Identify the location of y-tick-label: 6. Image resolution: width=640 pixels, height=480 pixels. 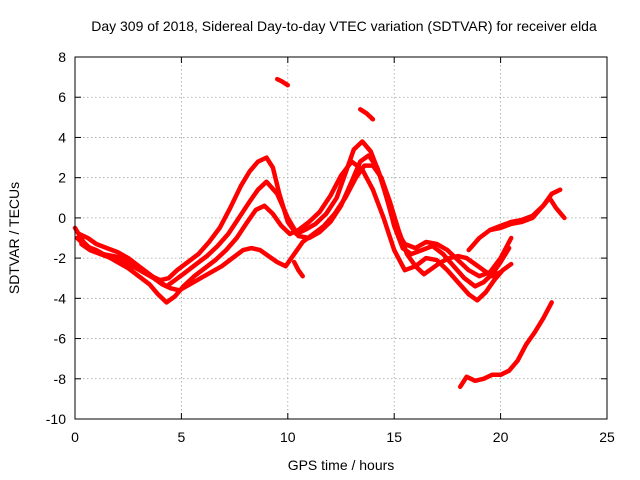
(62, 97).